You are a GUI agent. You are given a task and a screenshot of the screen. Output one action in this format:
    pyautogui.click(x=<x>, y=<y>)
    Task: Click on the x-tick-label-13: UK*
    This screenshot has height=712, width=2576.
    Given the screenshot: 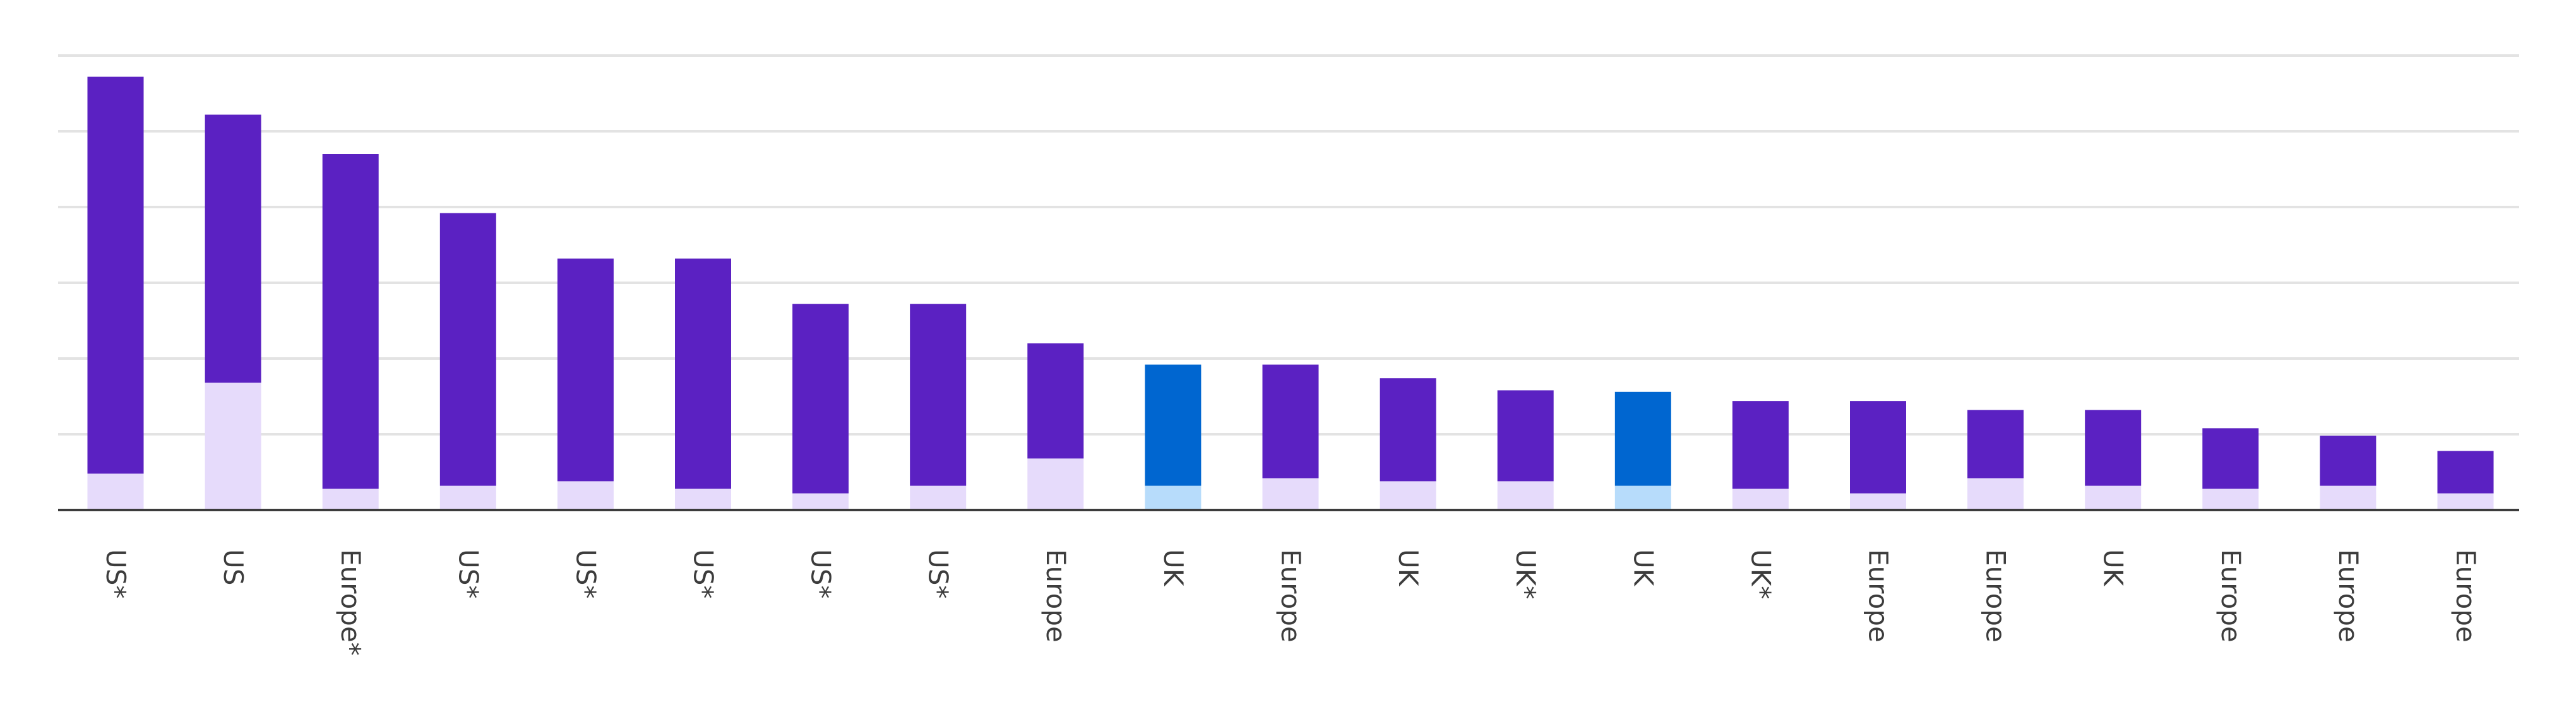 What is the action you would take?
    pyautogui.click(x=1525, y=574)
    